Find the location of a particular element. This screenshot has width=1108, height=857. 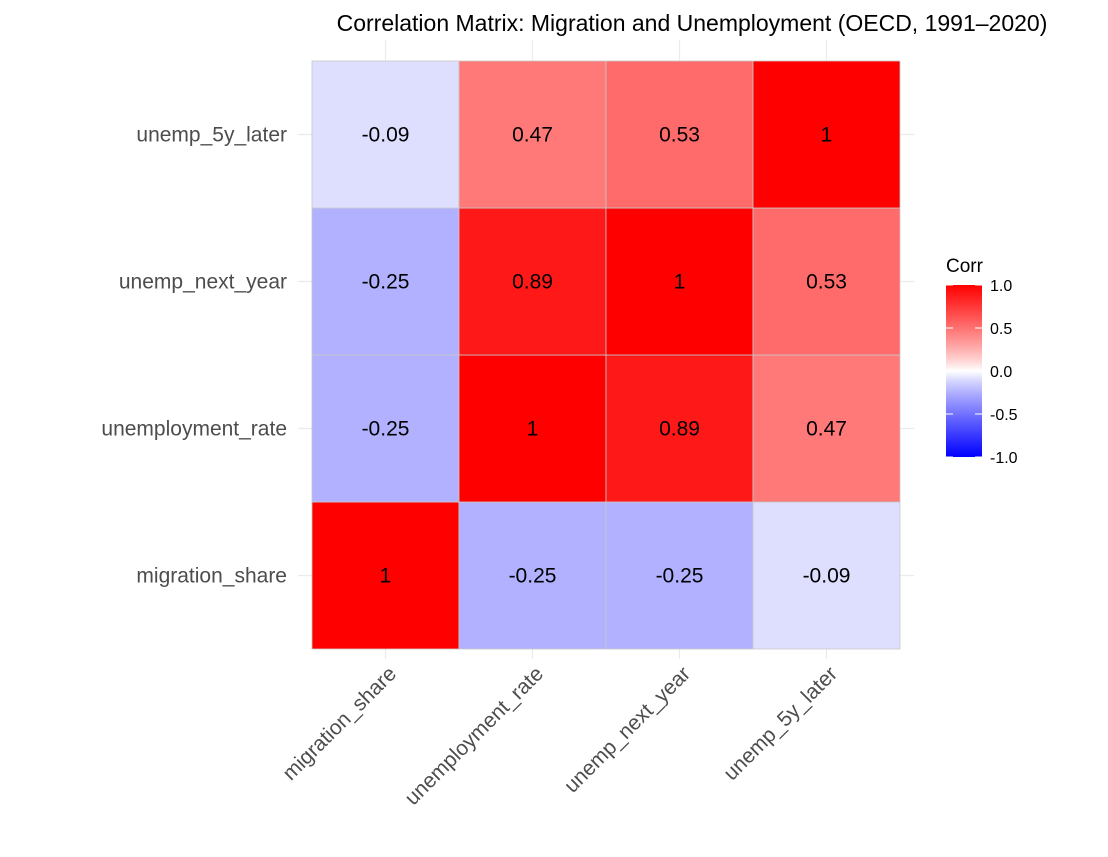

heatmap-cell-unemp_next_year-unemp_5y_later is located at coordinates (826, 281).